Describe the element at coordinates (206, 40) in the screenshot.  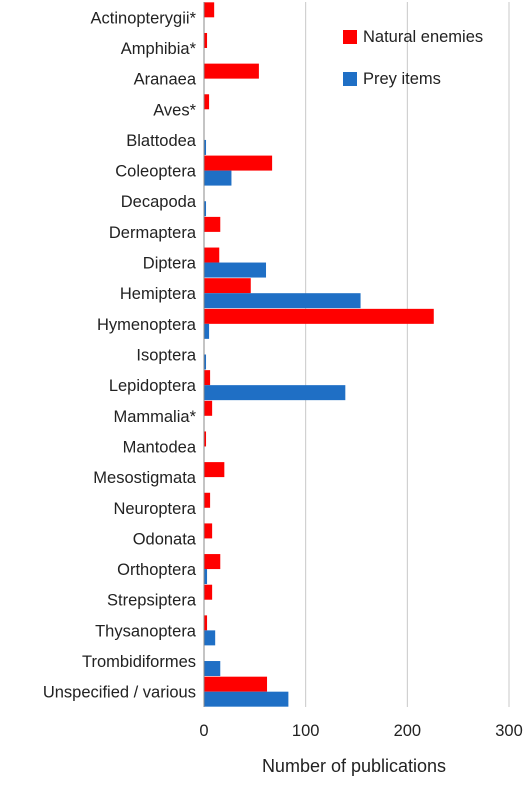
I see `bar-natural-enemies-amphibia` at that location.